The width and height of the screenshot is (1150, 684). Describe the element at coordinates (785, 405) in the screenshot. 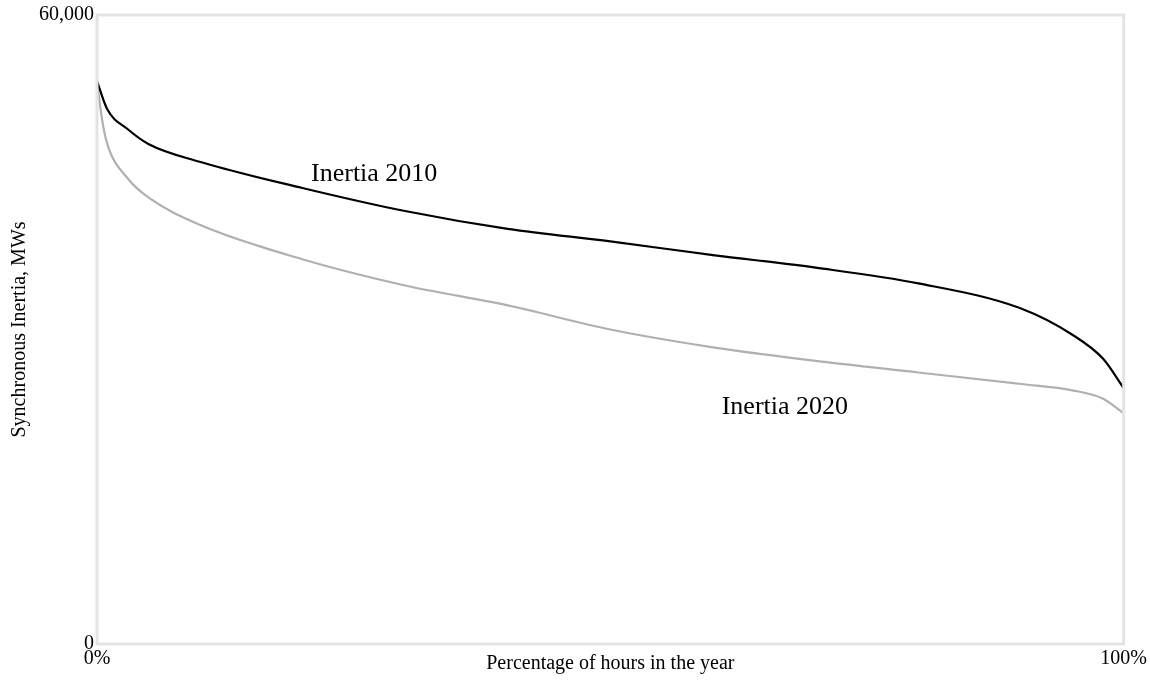

I see `series-label: Inertia 2020` at that location.